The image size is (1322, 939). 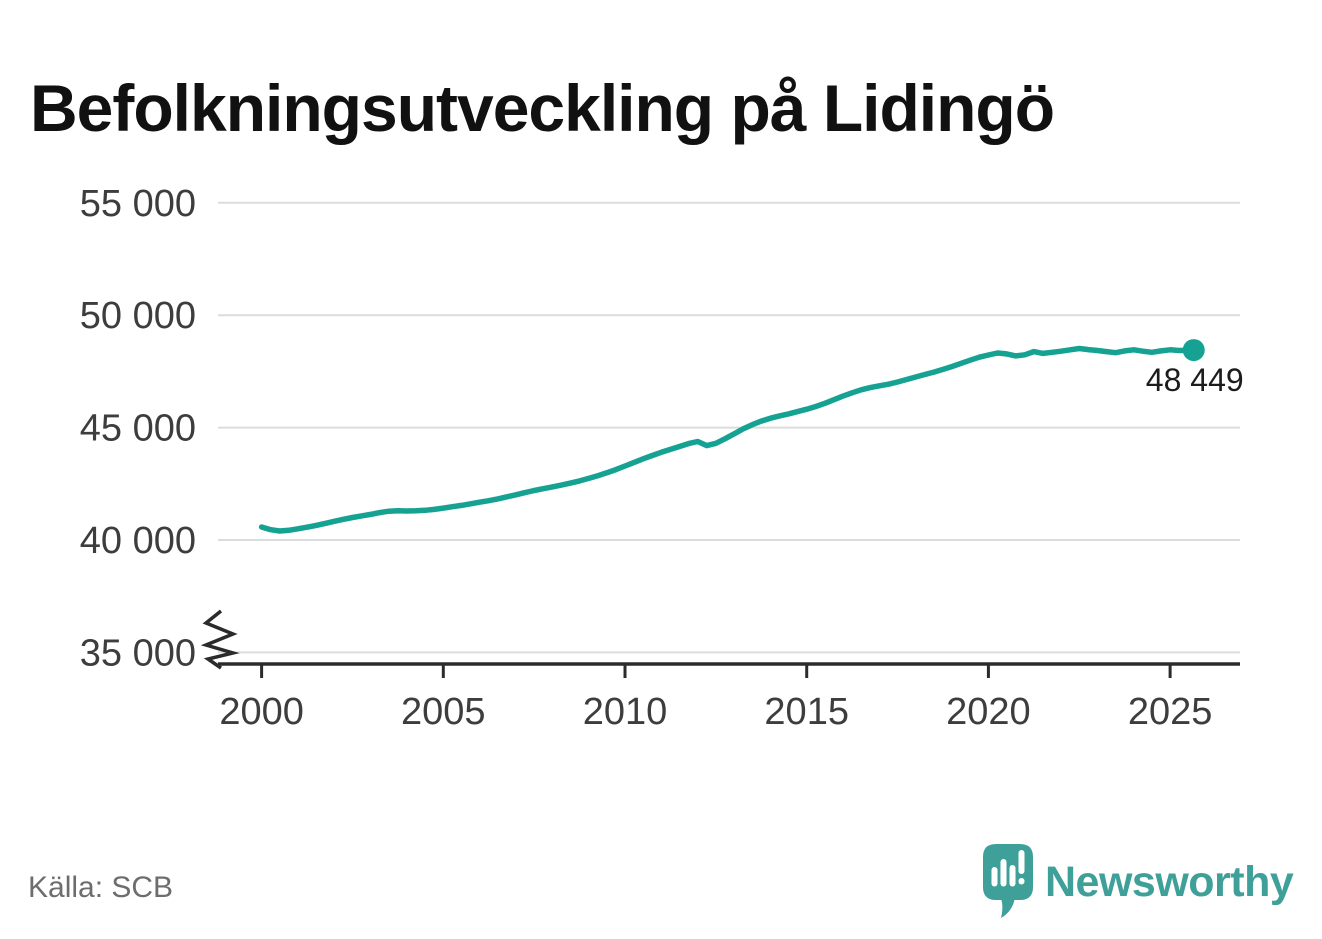 What do you see at coordinates (138, 429) in the screenshot?
I see `y-tick-label: 45 000` at bounding box center [138, 429].